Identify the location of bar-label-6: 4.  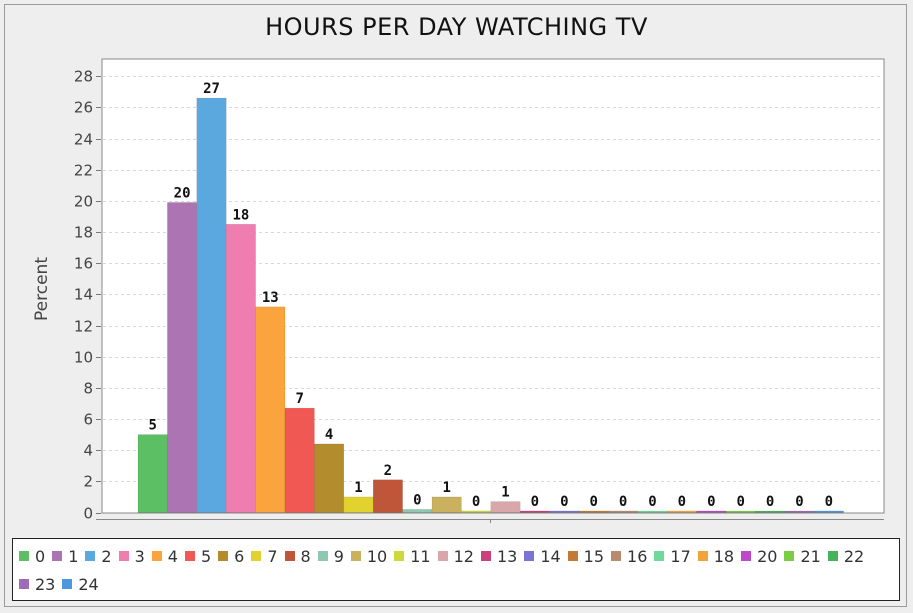
(329, 435).